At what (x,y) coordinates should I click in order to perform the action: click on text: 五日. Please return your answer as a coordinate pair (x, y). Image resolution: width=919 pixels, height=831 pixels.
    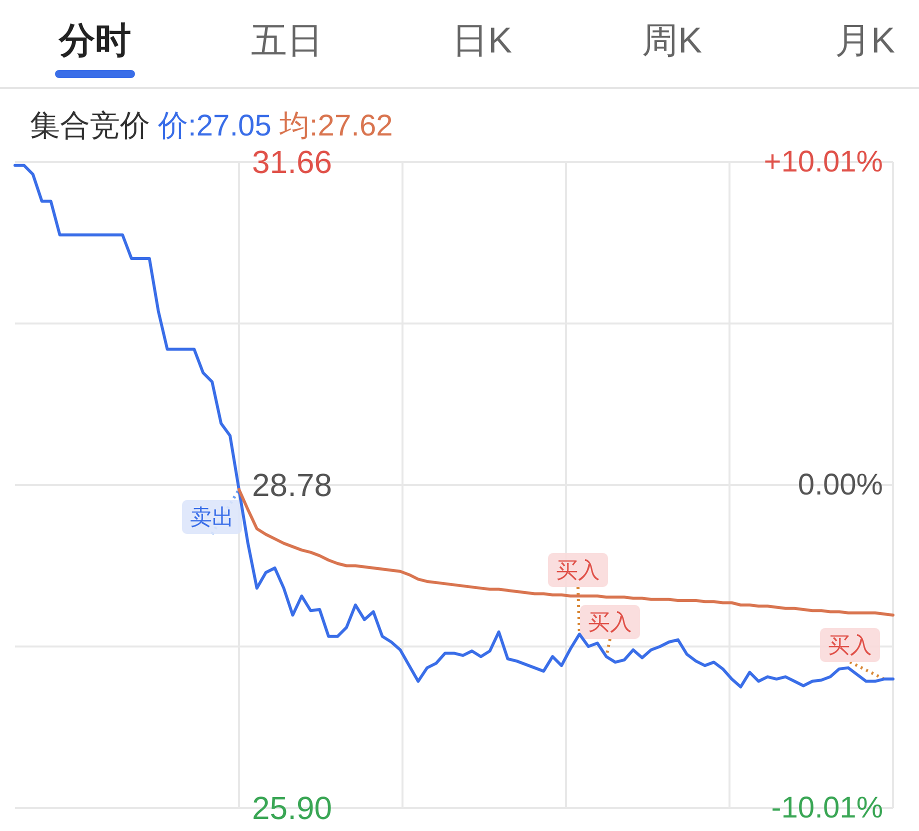
    Looking at the image, I should click on (287, 40).